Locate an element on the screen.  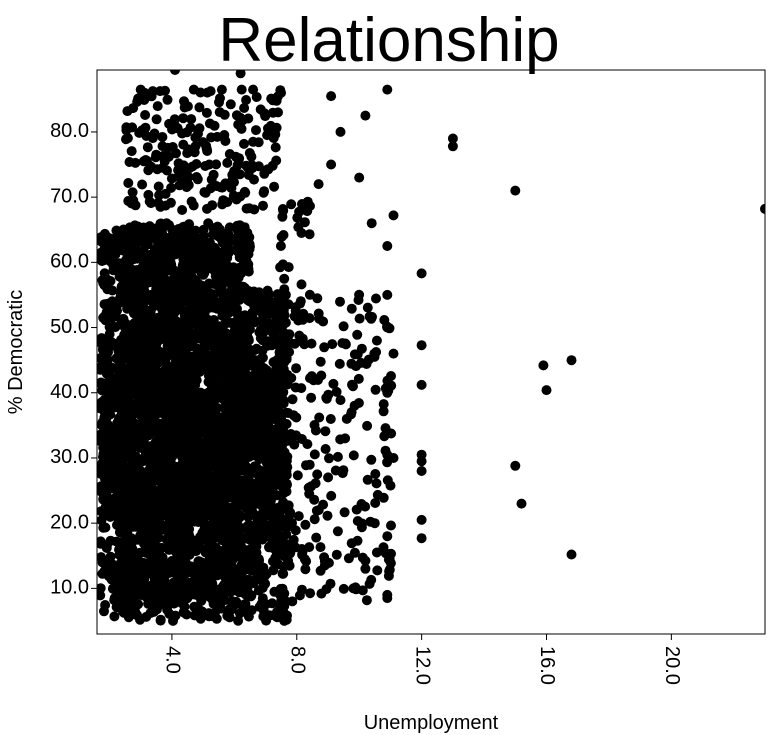
y-tick-label: 40.0 is located at coordinates (69, 392).